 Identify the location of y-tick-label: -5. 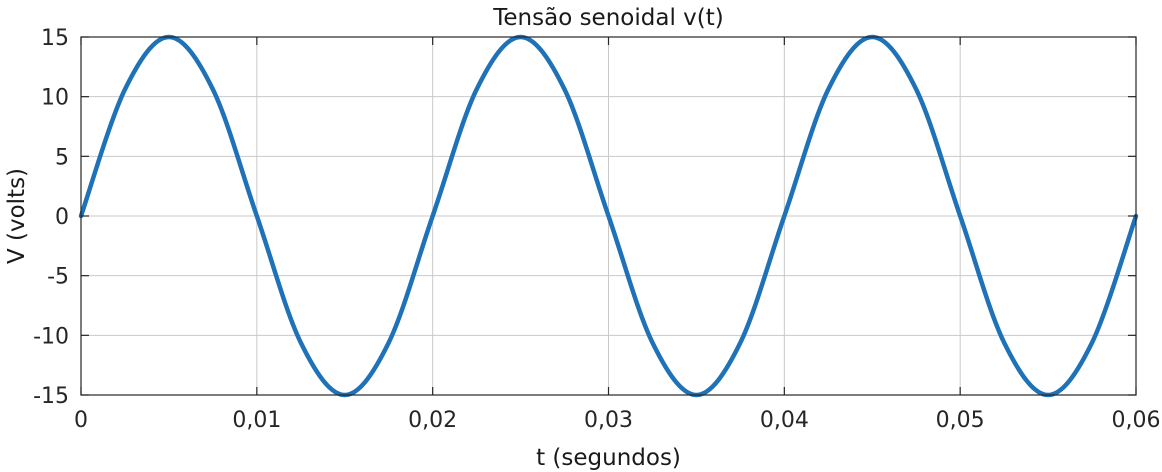
(58, 277).